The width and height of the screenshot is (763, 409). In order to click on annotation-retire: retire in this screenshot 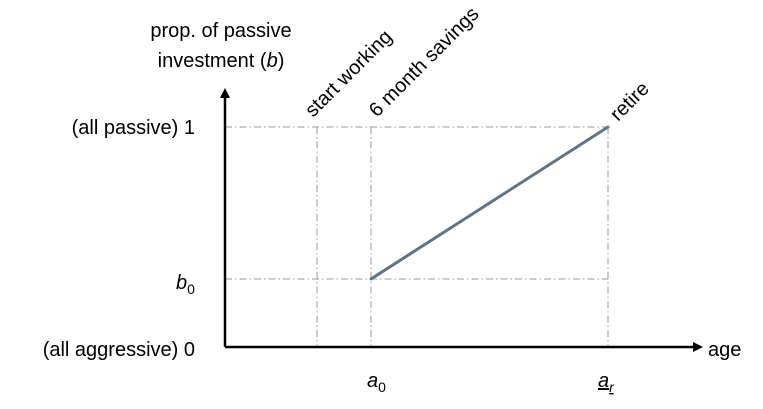, I will do `click(630, 102)`.